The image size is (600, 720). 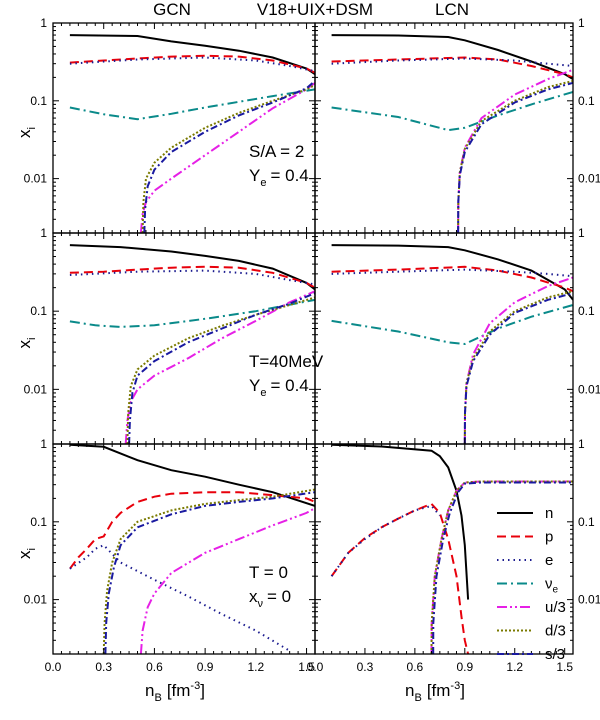 What do you see at coordinates (286, 361) in the screenshot?
I see `annotation-line-1: T=40MeV` at bounding box center [286, 361].